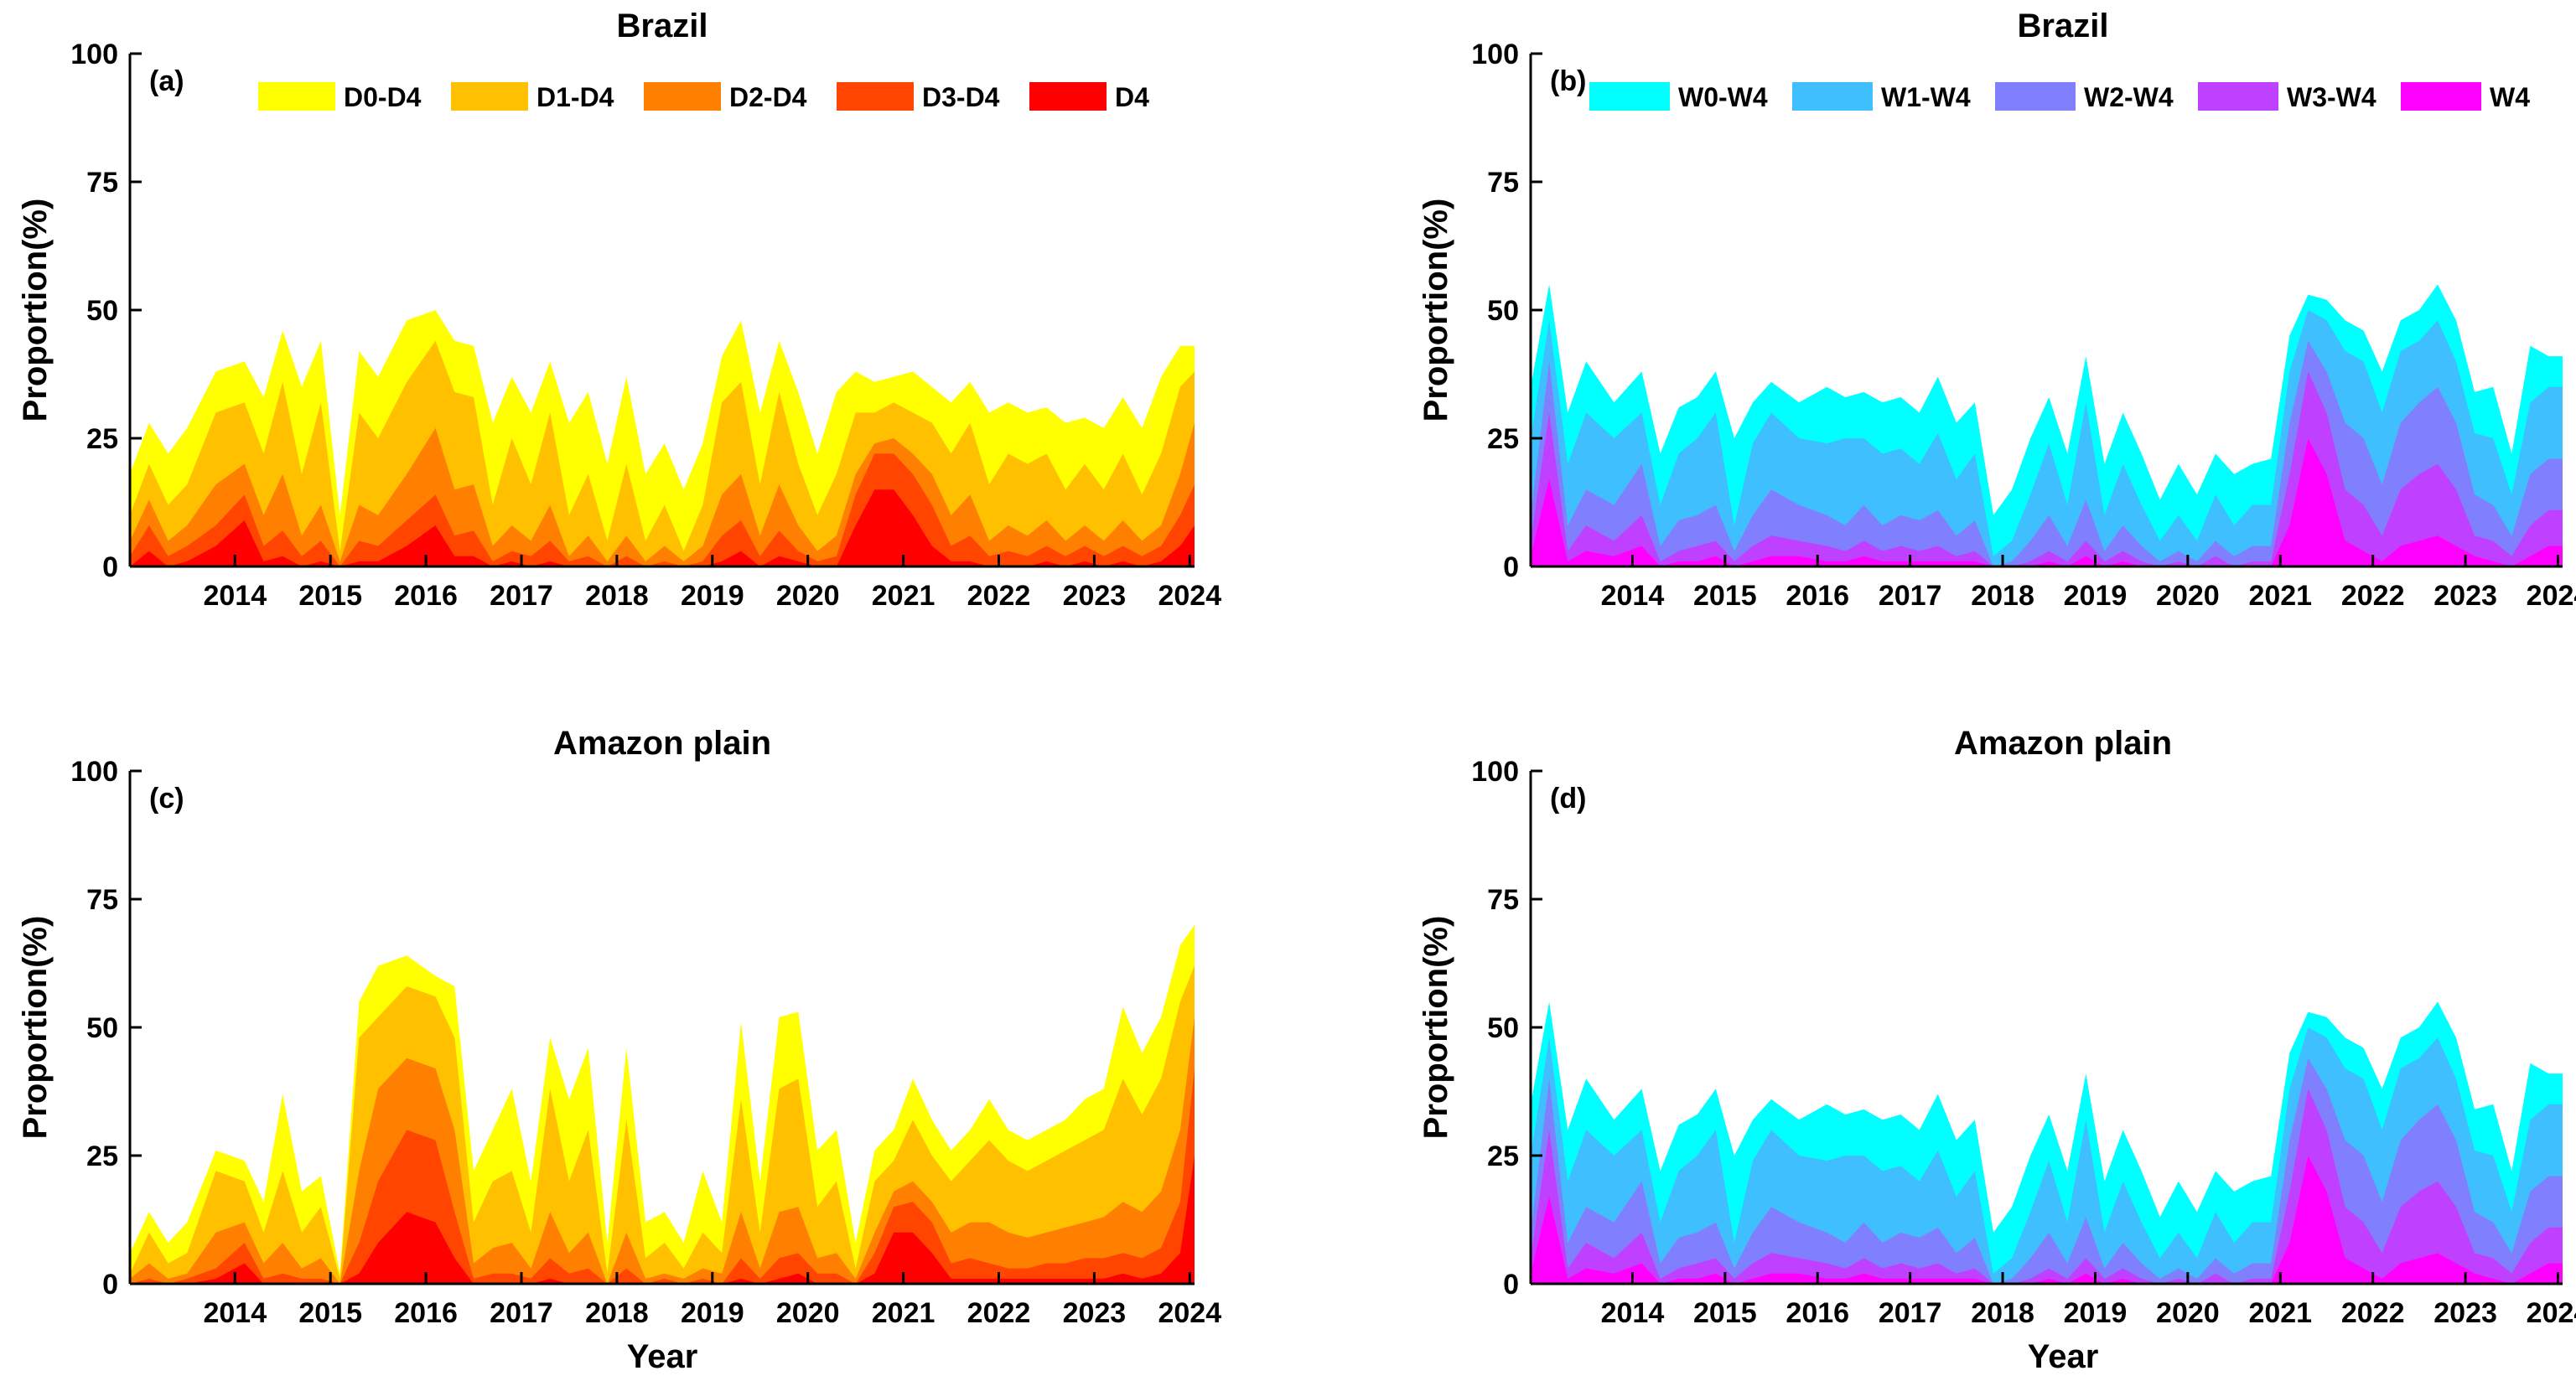 This screenshot has height=1381, width=2576. What do you see at coordinates (1511, 1285) in the screenshot?
I see `ytick-label-d-0: 0` at bounding box center [1511, 1285].